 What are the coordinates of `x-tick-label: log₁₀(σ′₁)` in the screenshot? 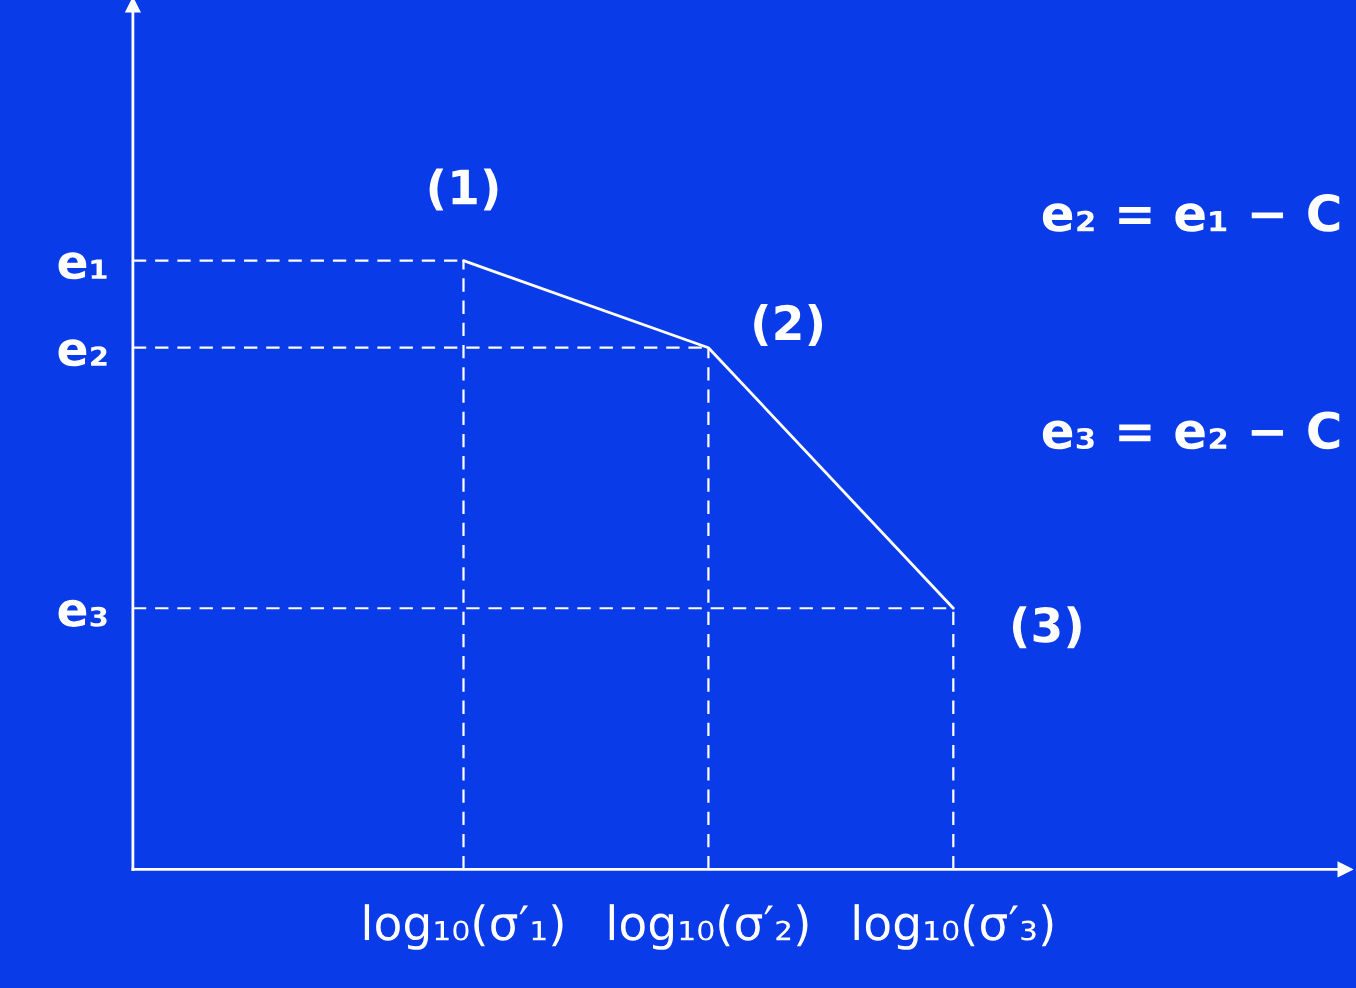 It's located at (463, 927).